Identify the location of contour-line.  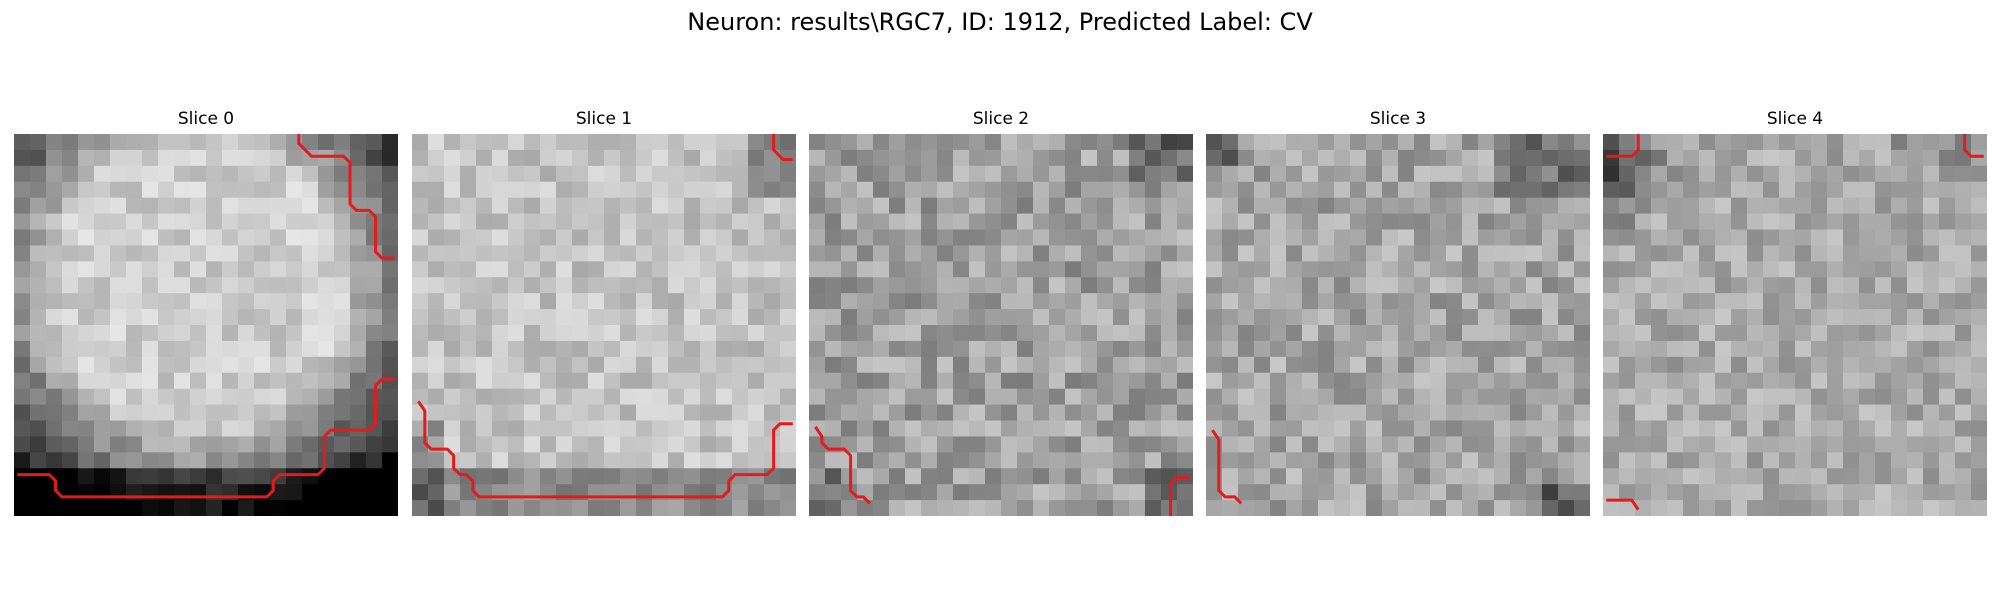
(1623, 504).